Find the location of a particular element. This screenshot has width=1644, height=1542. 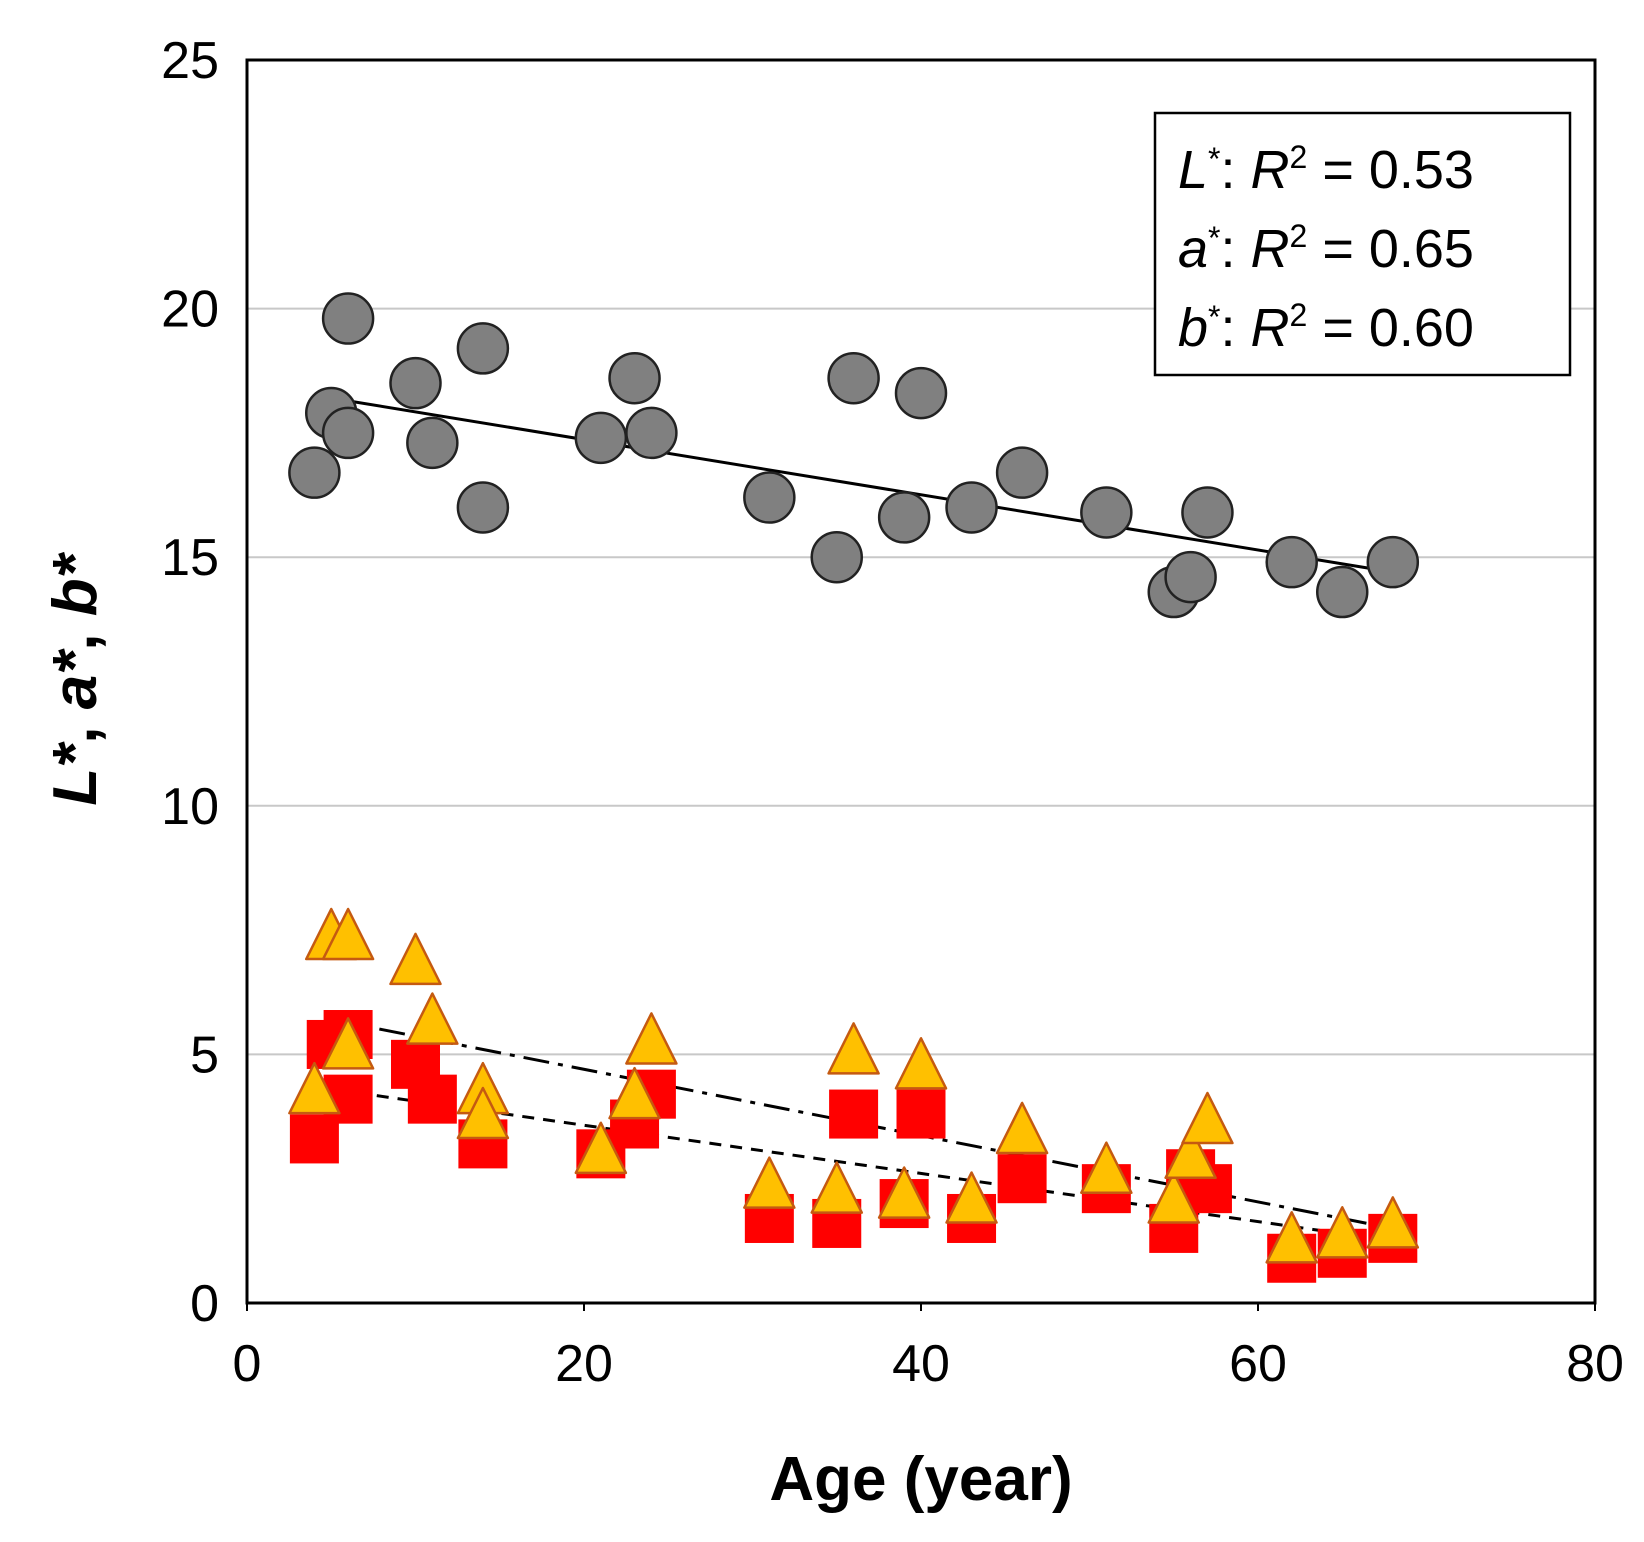

y-tick-label: 25 is located at coordinates (190, 61).